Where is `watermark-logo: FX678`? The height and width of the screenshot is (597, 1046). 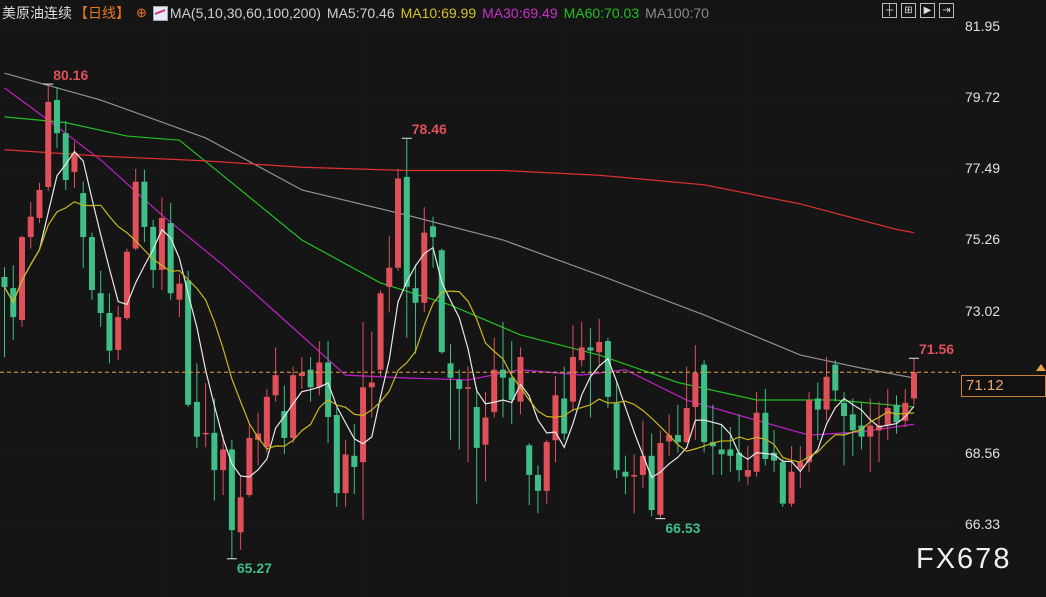 watermark-logo: FX678 is located at coordinates (964, 559).